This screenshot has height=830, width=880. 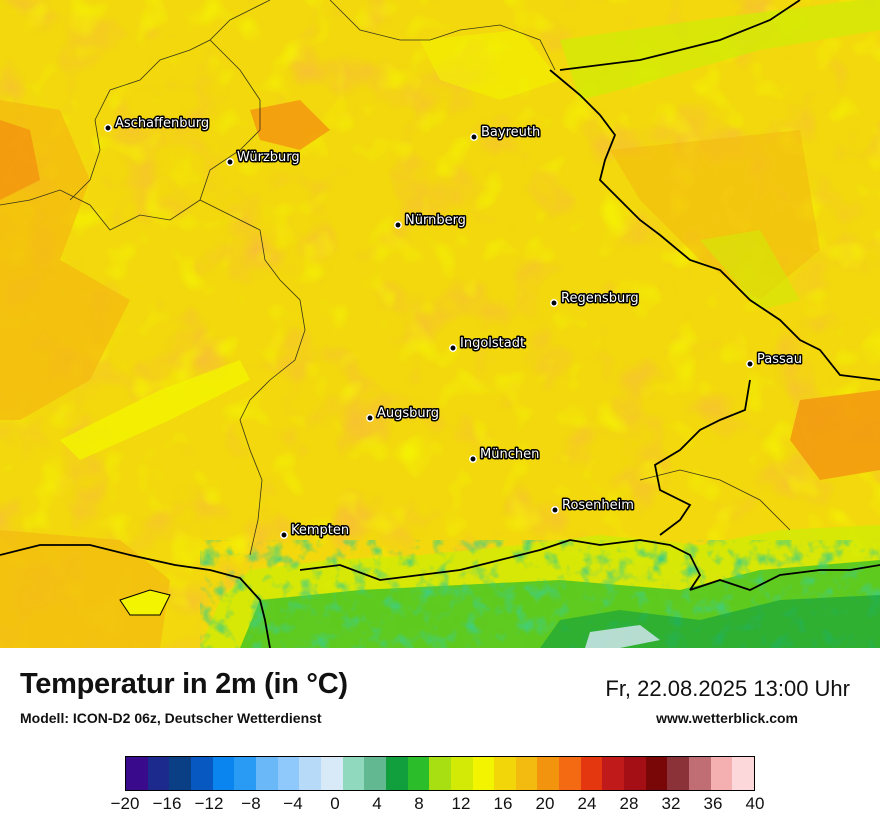 What do you see at coordinates (377, 803) in the screenshot?
I see `colorbar-tick-label: 4` at bounding box center [377, 803].